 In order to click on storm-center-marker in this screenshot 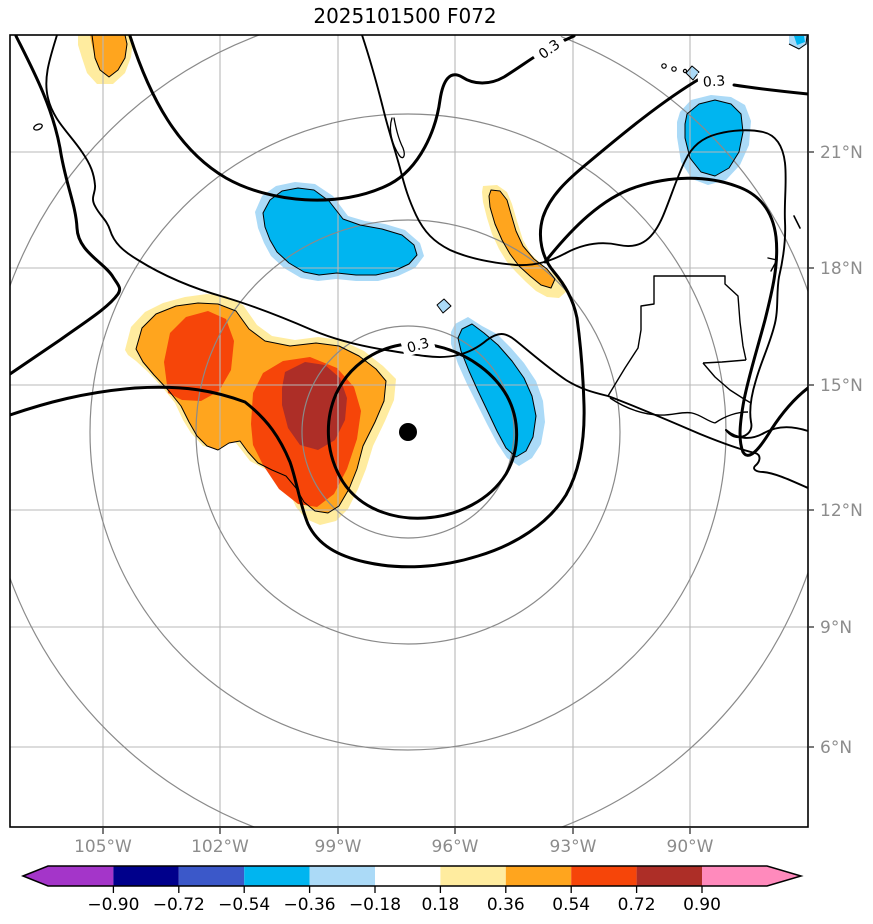, I will do `click(408, 432)`.